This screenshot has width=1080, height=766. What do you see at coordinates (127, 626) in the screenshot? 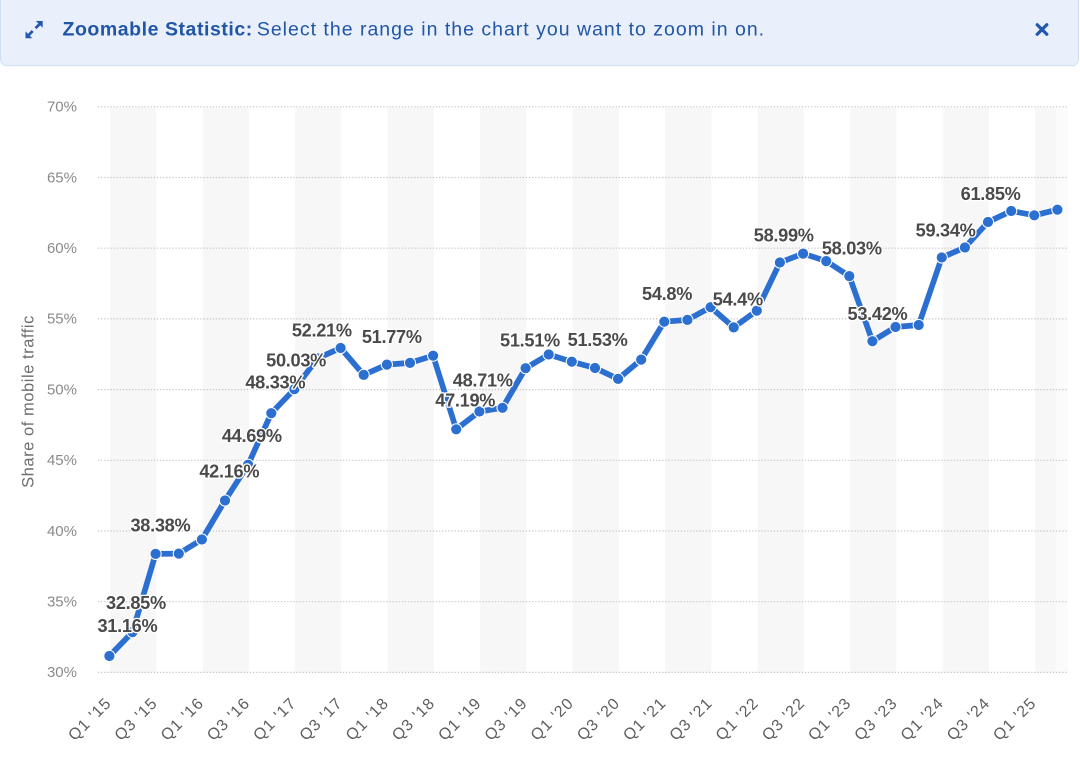
I see `svg-text: 31.16%` at bounding box center [127, 626].